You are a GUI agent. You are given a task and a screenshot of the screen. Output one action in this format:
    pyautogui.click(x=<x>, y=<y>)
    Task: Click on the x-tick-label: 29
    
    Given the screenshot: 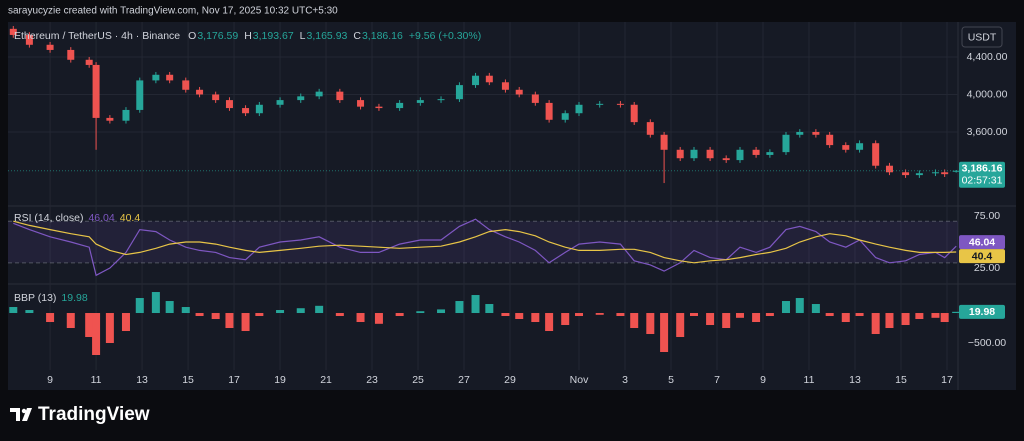 What is the action you would take?
    pyautogui.click(x=510, y=380)
    